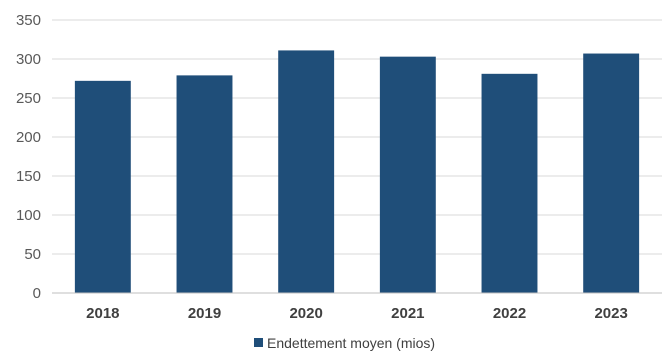 The width and height of the screenshot is (667, 352). I want to click on y-tick-label: 250, so click(28, 98).